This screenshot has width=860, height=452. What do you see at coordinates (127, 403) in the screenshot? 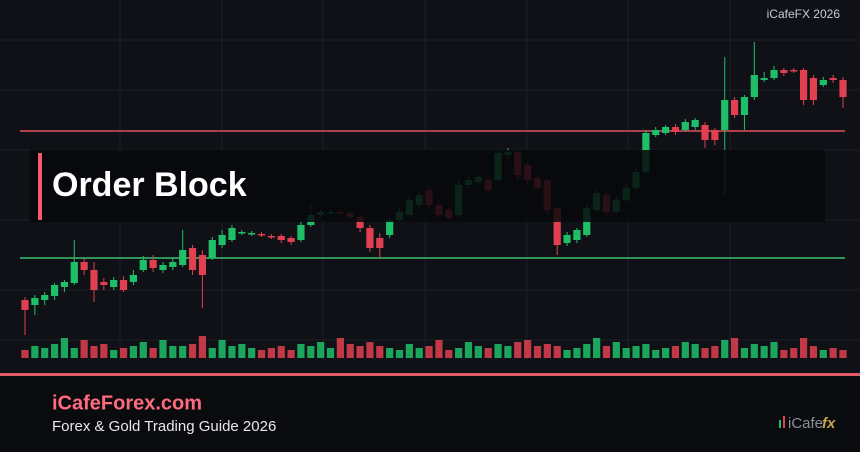
I see `site-name: iCafeForex.com` at bounding box center [127, 403].